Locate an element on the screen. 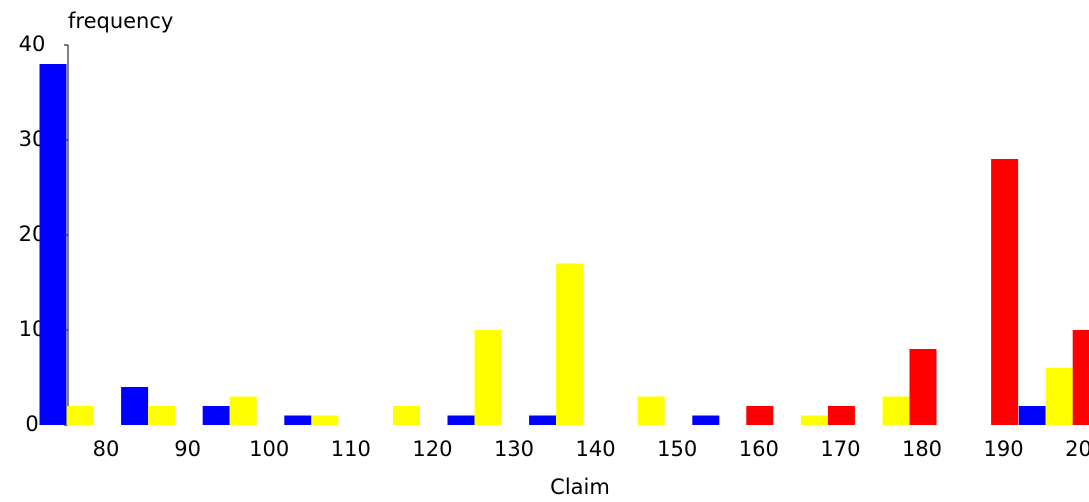 Image resolution: width=1089 pixels, height=502 pixels. x-tick-label: 140 is located at coordinates (596, 449).